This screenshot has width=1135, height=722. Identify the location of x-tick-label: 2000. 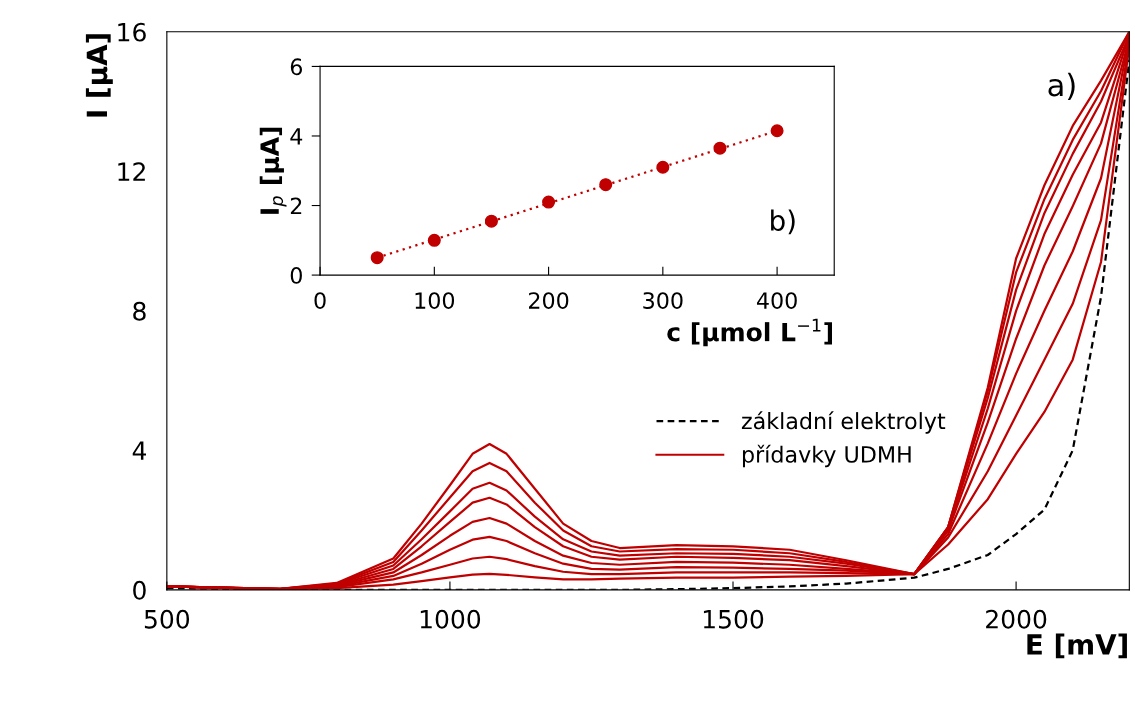
(1016, 619).